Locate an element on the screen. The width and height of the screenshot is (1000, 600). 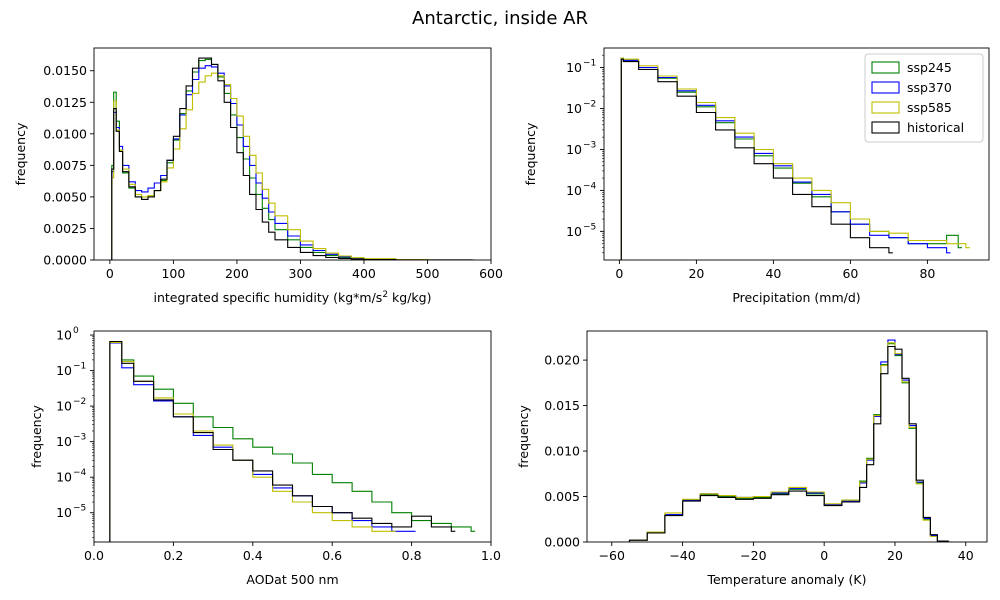
x-axis-label: AODat 500 nm is located at coordinates (292, 579).